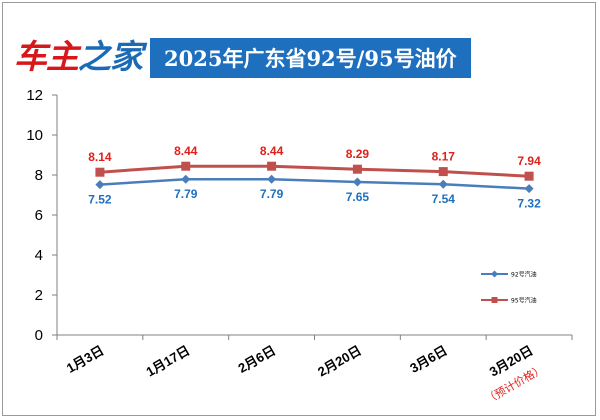 This screenshot has width=600, height=420. Describe the element at coordinates (310, 58) in the screenshot. I see `chart-title: 2025年广东省92号/95号油价` at that location.